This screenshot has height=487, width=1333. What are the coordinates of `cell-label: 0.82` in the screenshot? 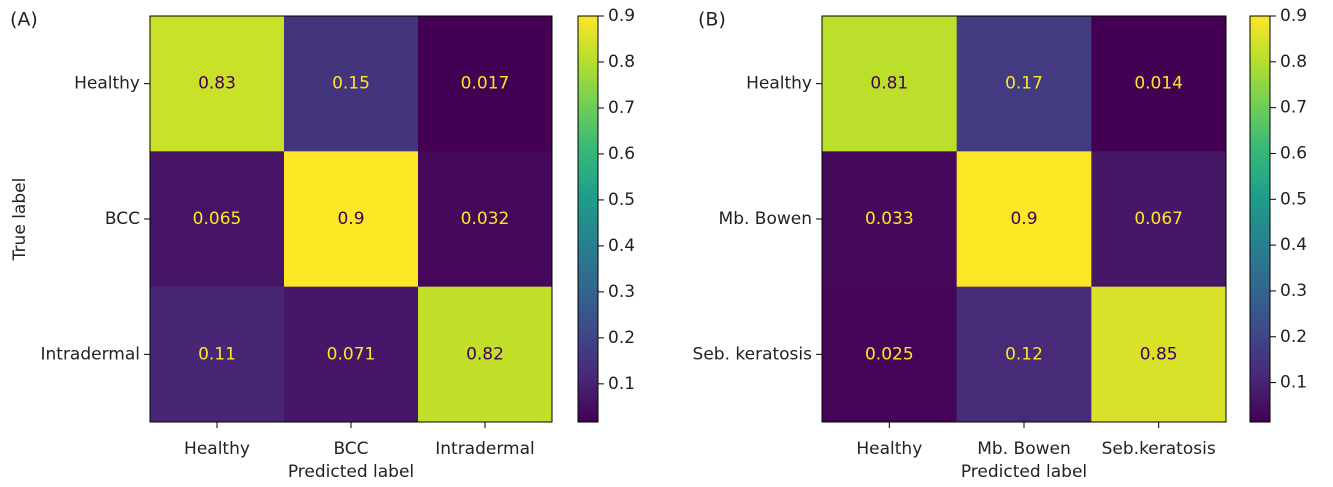 It's located at (485, 354).